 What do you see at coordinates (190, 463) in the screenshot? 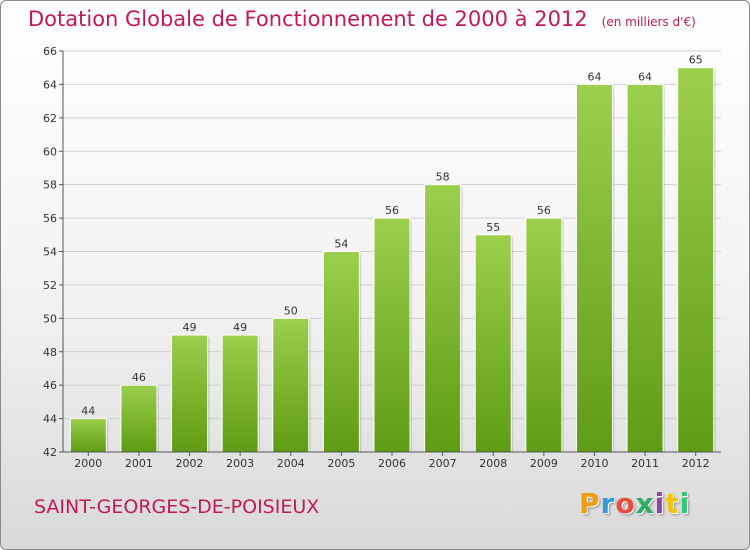
I see `x-tick-label: 2002` at bounding box center [190, 463].